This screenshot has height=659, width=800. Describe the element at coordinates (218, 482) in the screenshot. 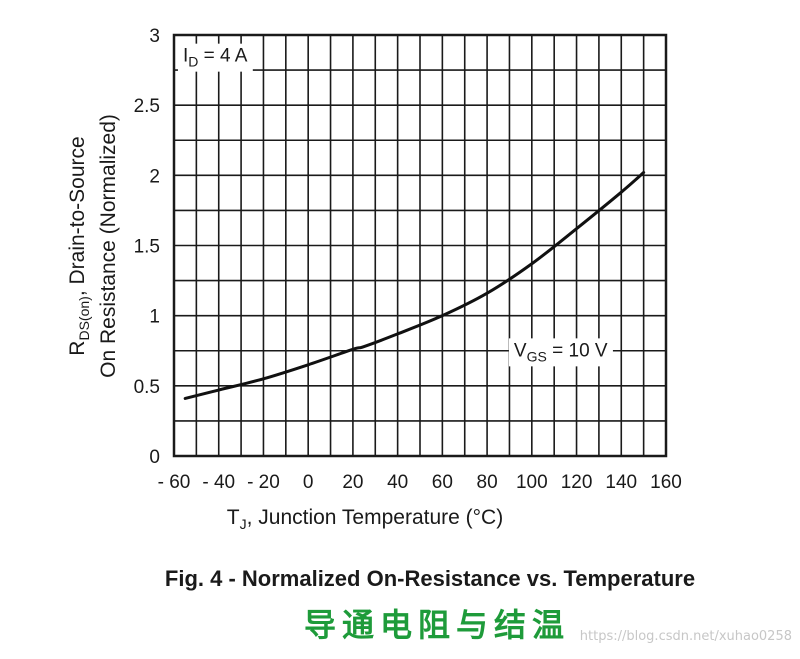

I see `x-tick-label: - 40` at that location.